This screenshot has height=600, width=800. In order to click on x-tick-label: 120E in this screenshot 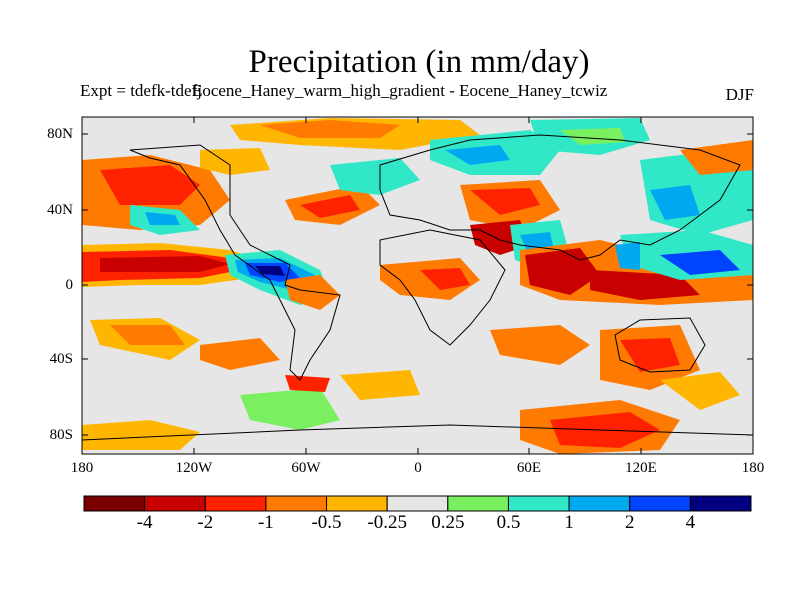, I will do `click(641, 468)`.